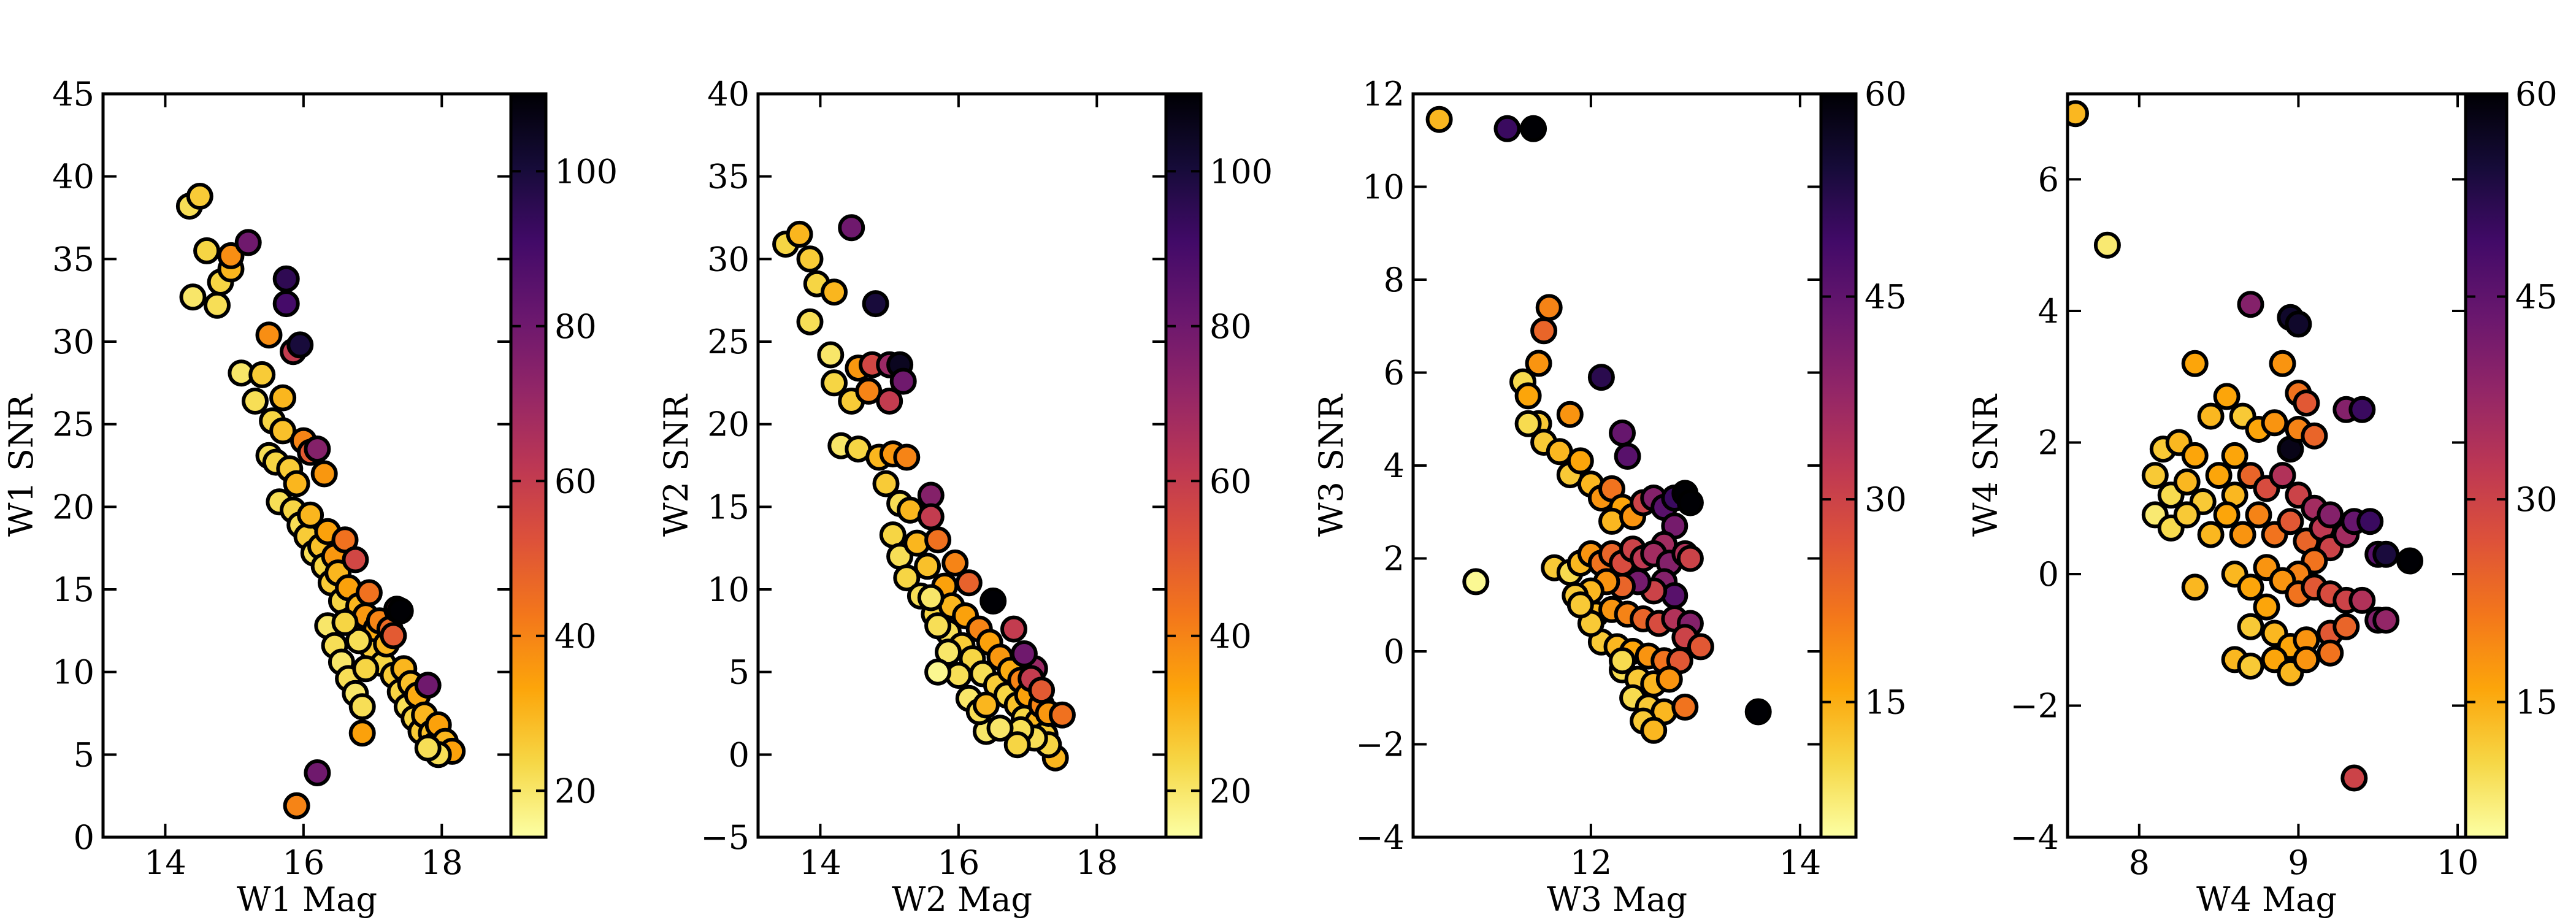  I want to click on x-tick-label: 14, so click(1800, 862).